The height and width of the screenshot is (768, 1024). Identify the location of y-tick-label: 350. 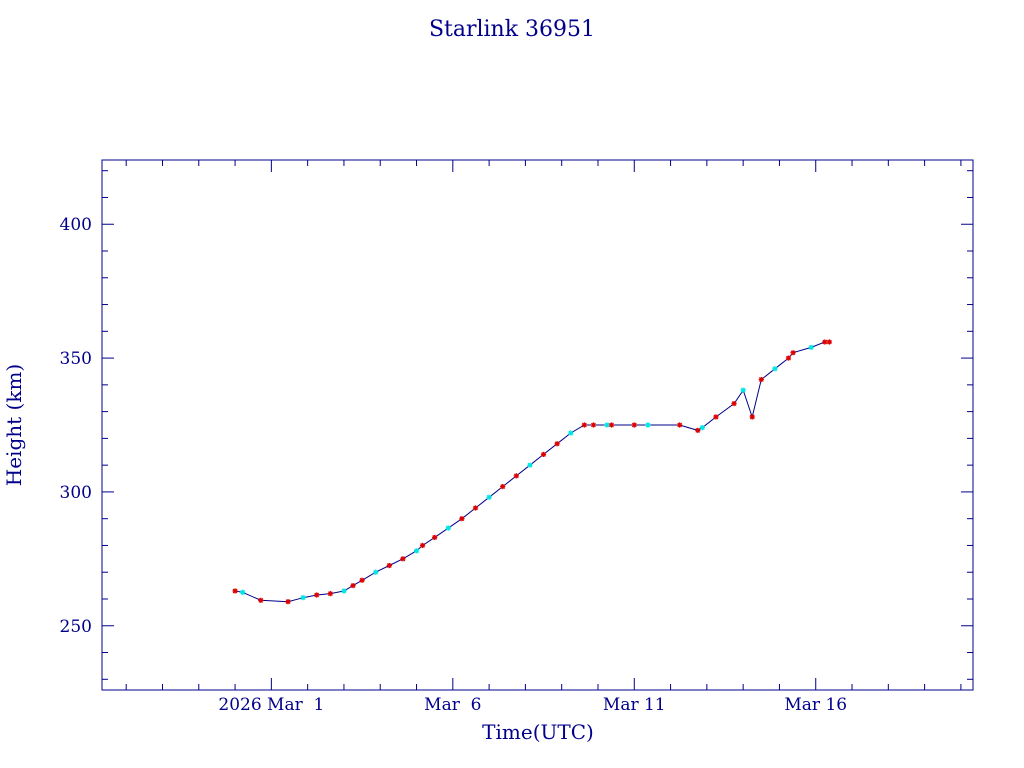
(76, 359).